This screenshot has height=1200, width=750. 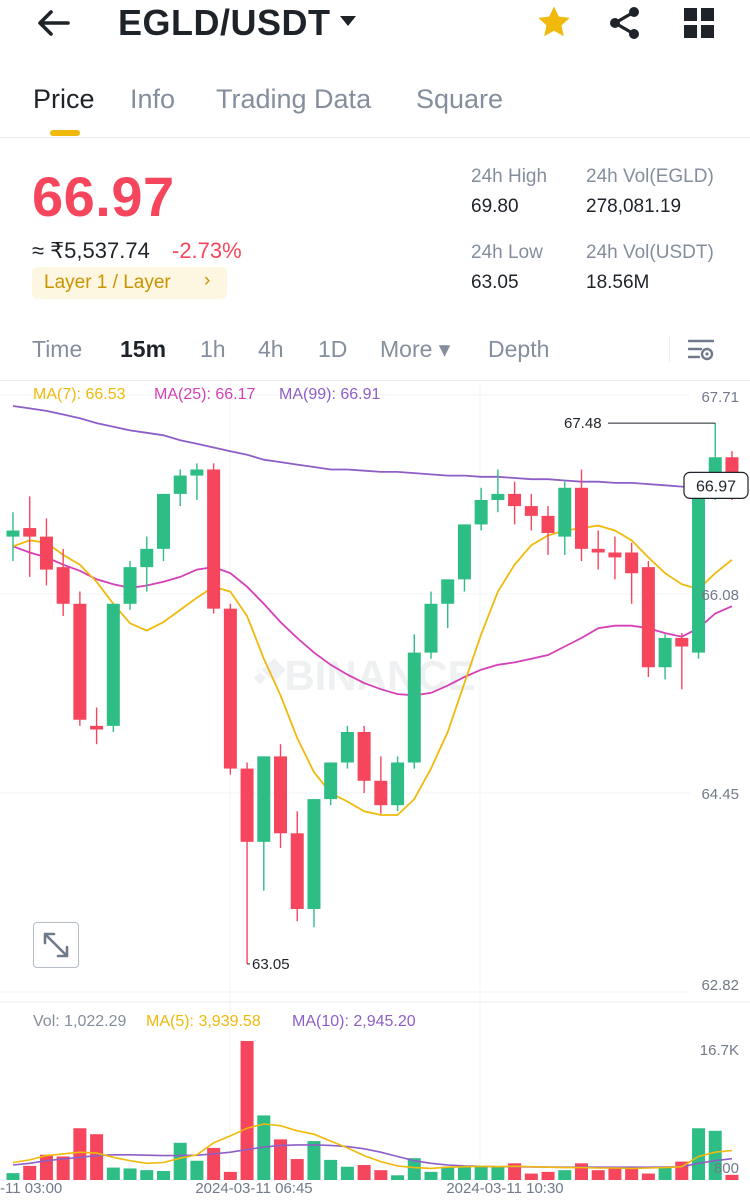 I want to click on tab-square: Square, so click(x=460, y=99).